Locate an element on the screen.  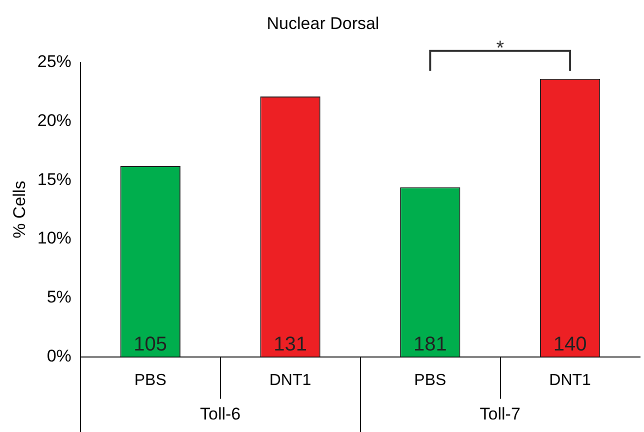
y-tick-label: 0% is located at coordinates (59, 356).